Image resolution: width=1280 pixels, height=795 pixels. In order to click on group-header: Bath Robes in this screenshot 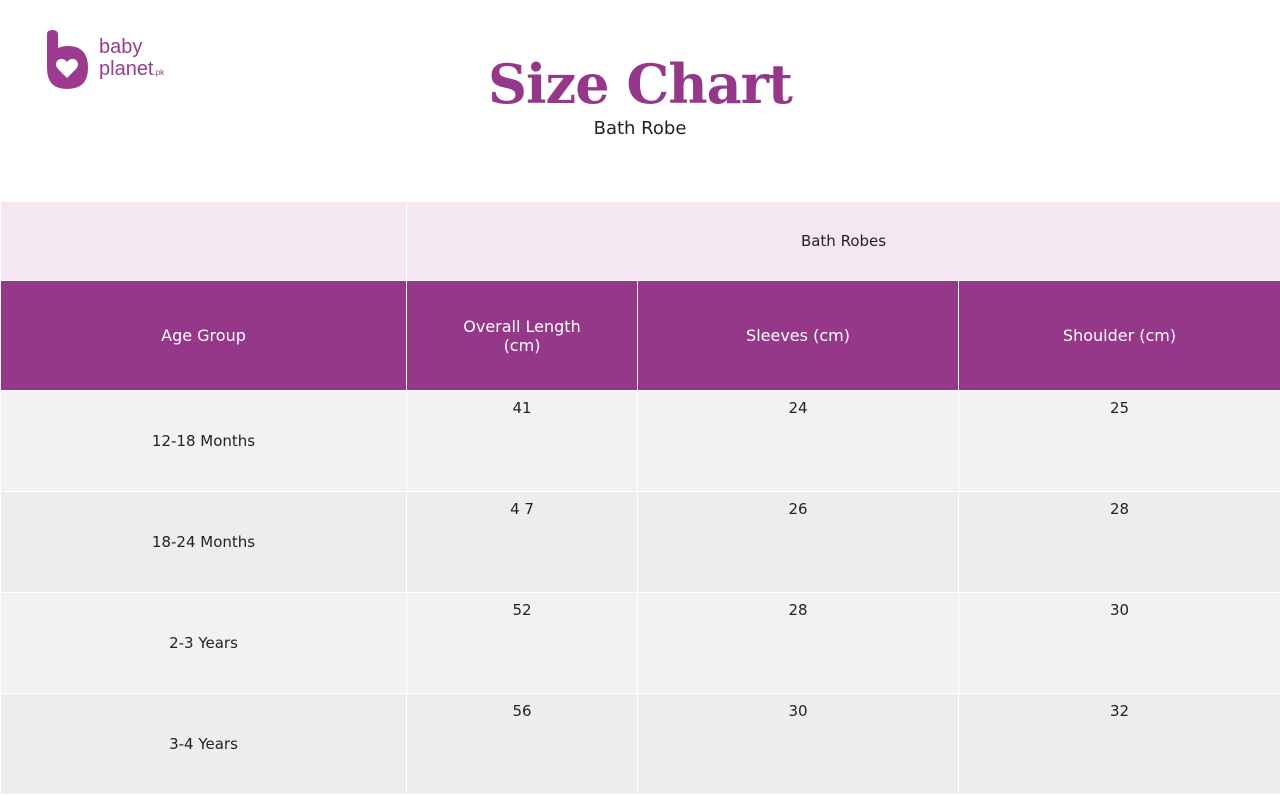, I will do `click(843, 241)`.